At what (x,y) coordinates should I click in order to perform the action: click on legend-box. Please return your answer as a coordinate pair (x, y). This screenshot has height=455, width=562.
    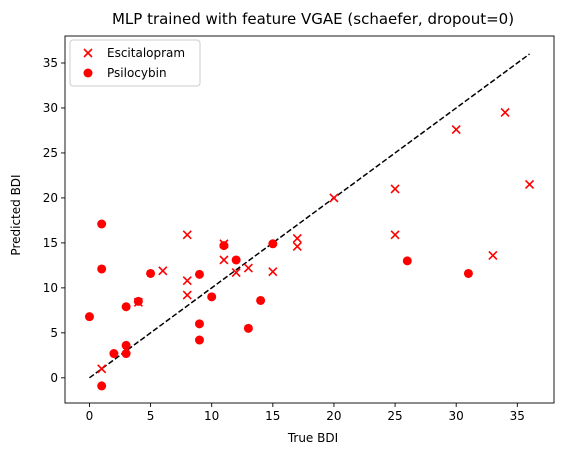
    Looking at the image, I should click on (135, 63).